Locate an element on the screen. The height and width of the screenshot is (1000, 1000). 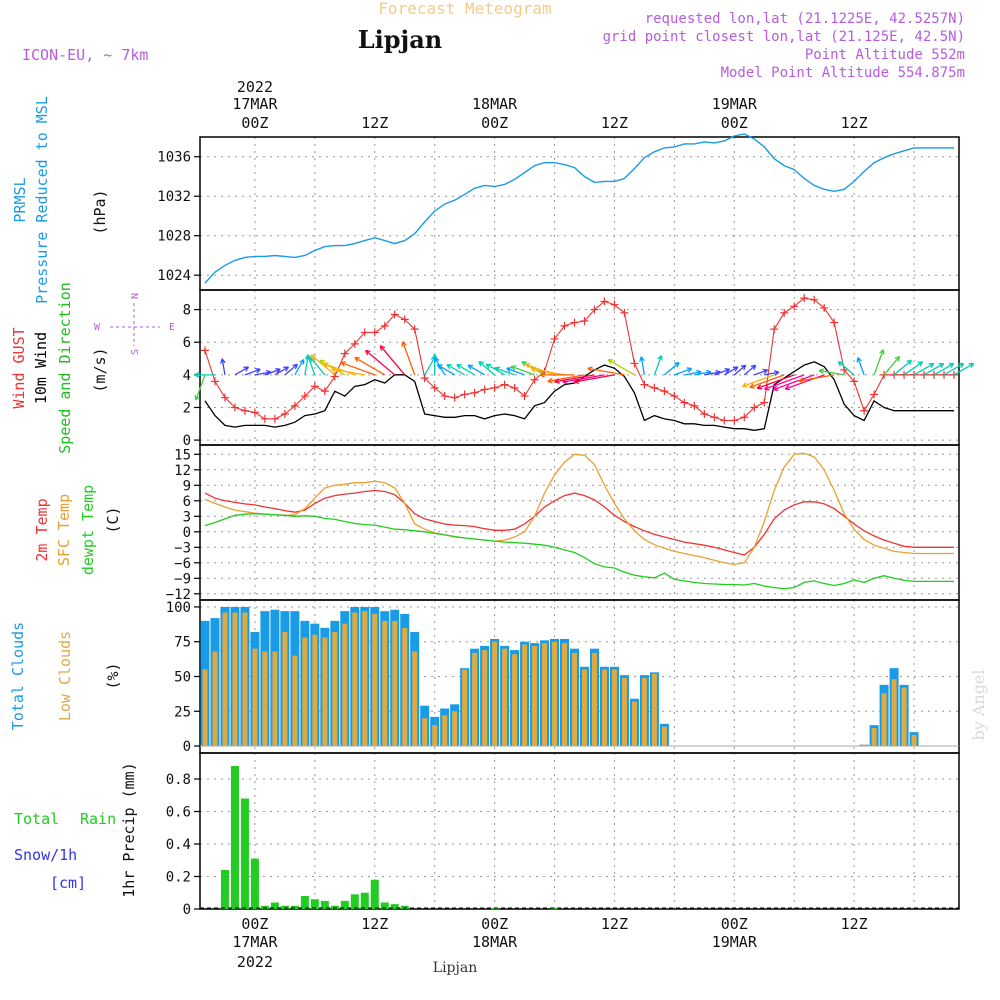
temp-unit: (C) is located at coordinates (113, 519).